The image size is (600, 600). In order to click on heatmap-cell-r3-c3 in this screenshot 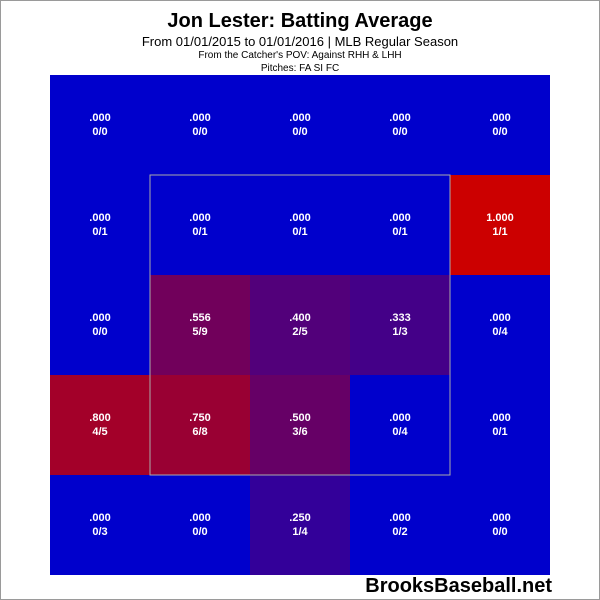, I will do `click(400, 425)`.